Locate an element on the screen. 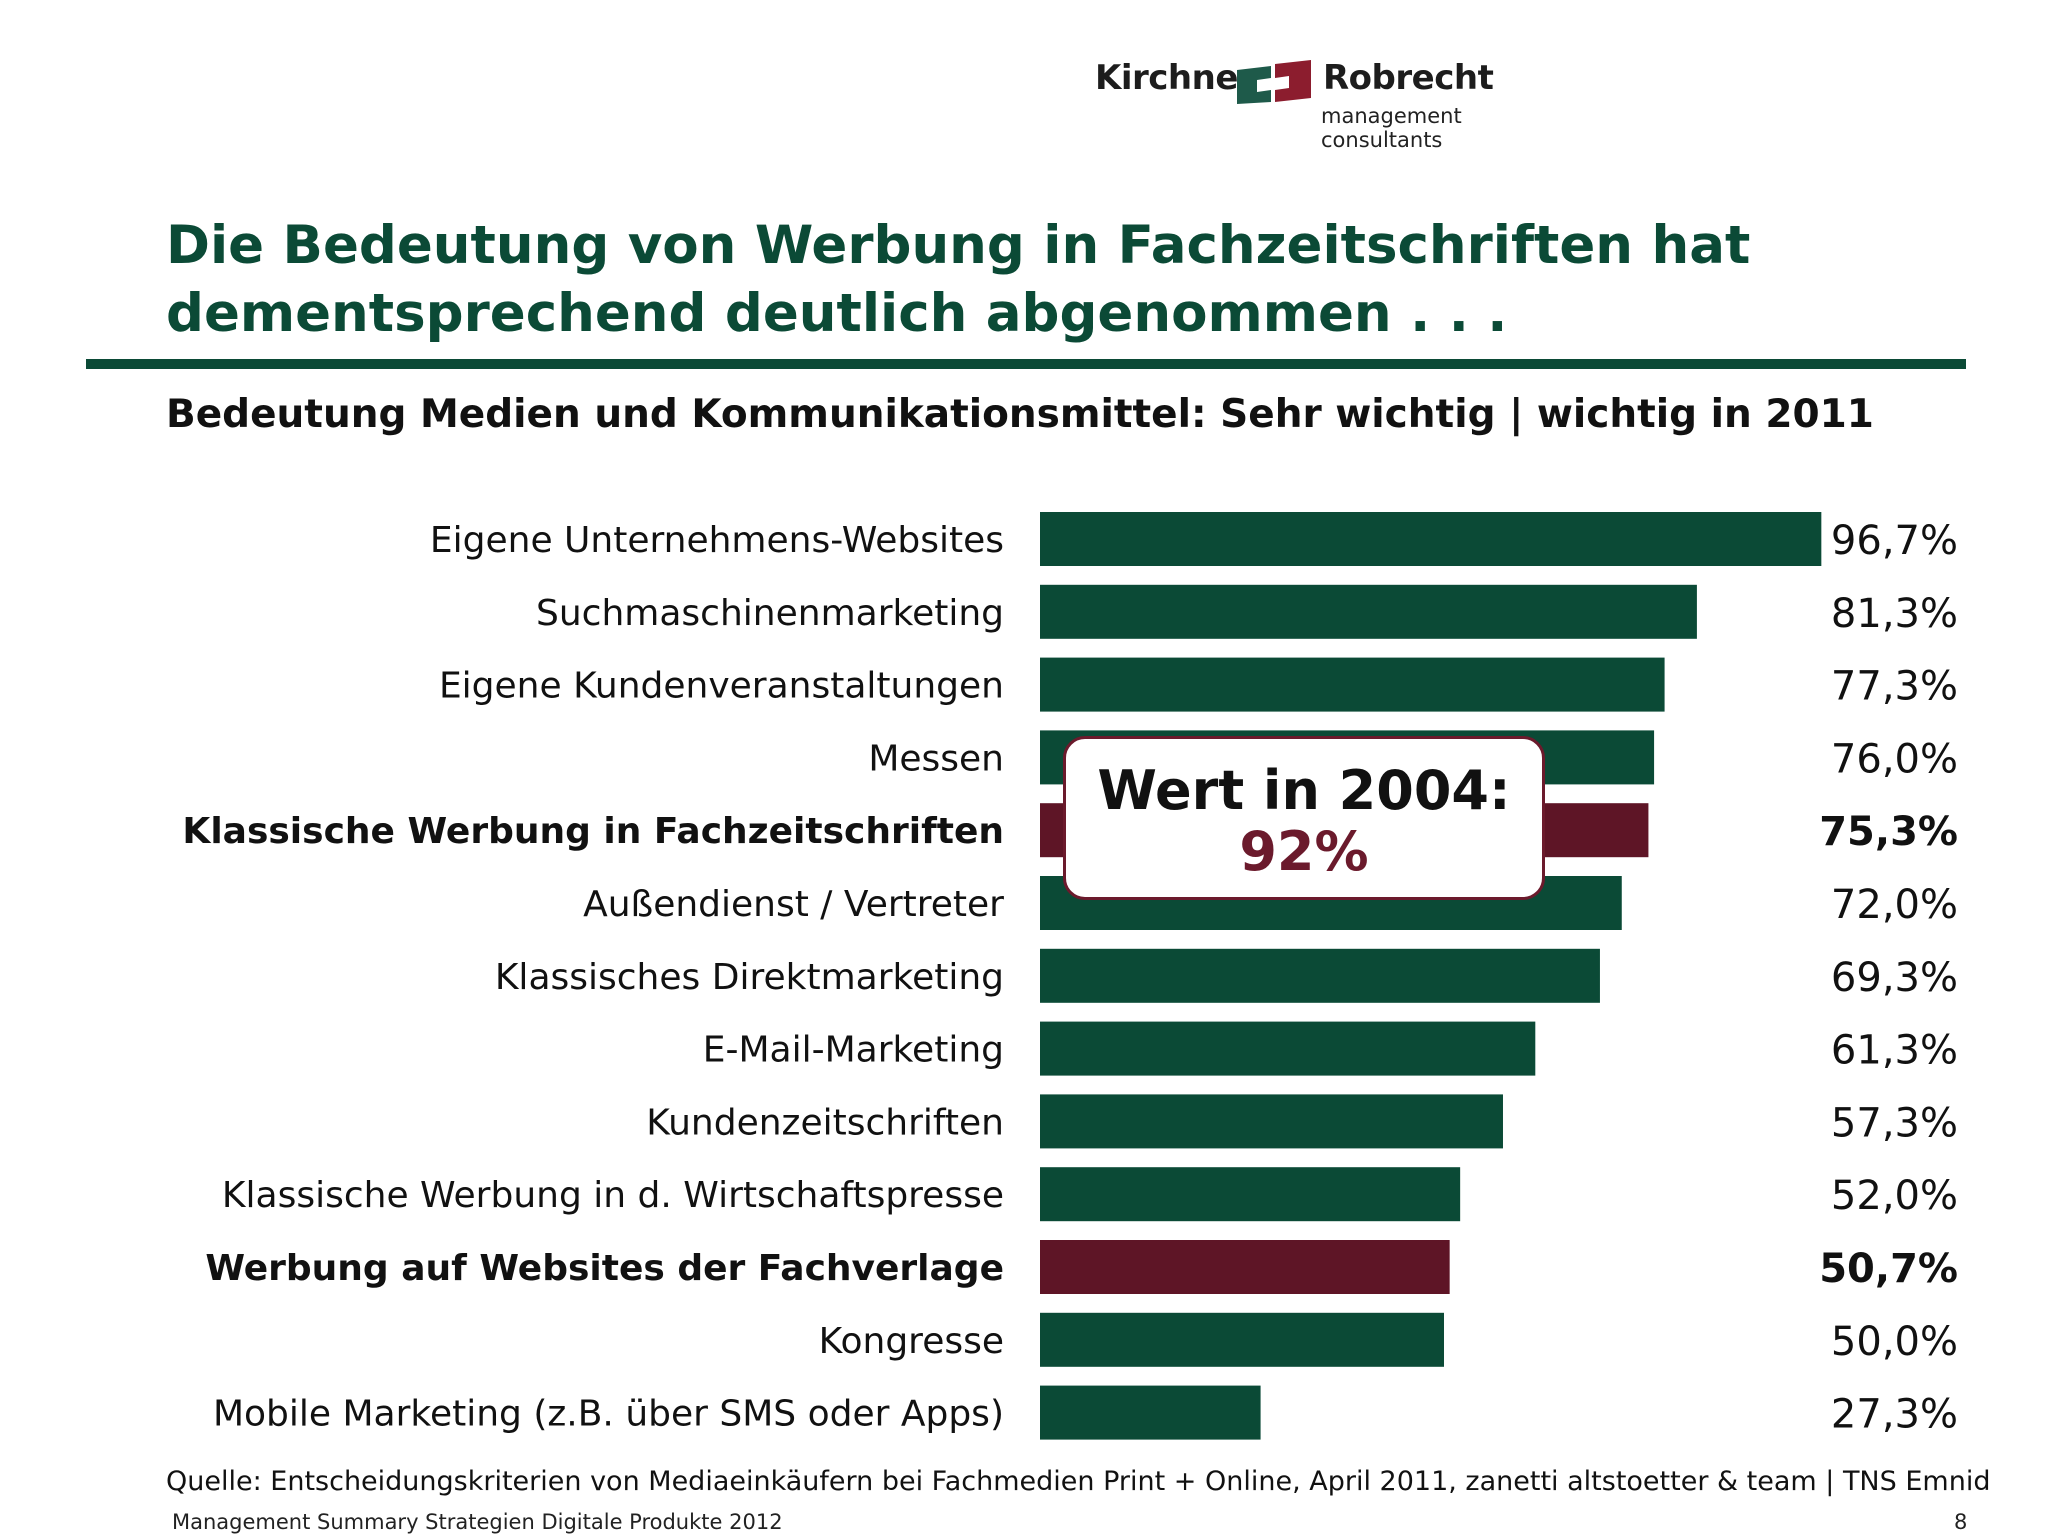 The height and width of the screenshot is (1536, 2048). title-divider is located at coordinates (1026, 364).